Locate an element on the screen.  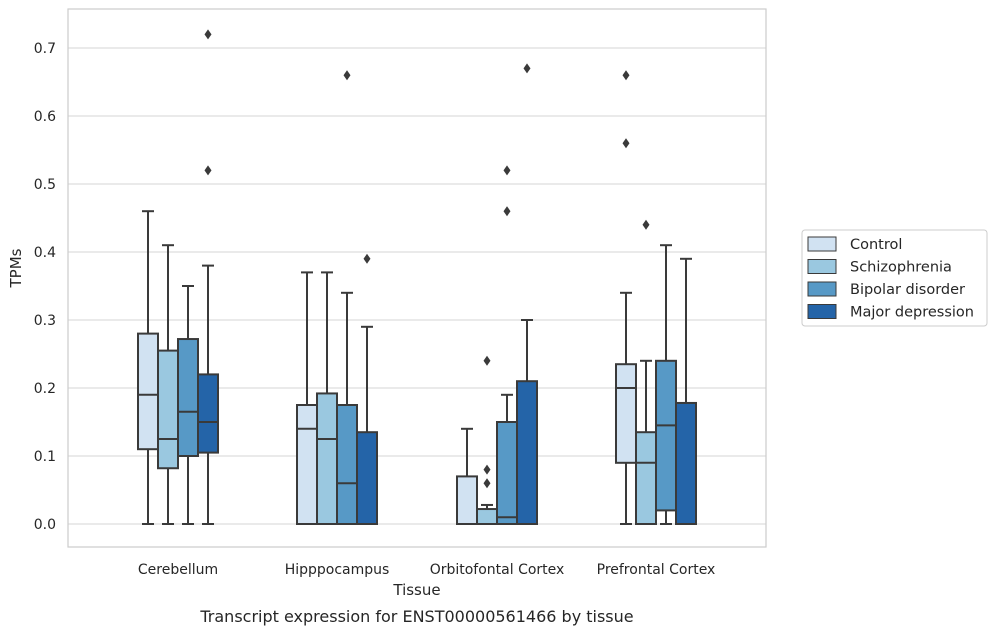
y-tick-label: 0.2 is located at coordinates (45, 389).